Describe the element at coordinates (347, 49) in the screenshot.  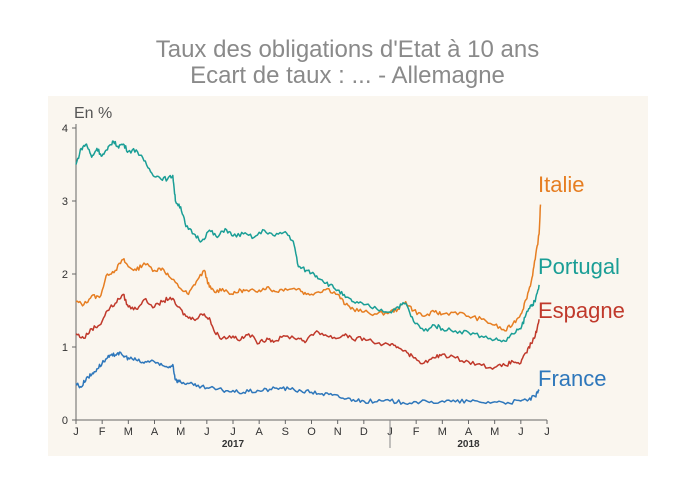
I see `chart-title: Taux des obligations d'Etat à 10 ans` at that location.